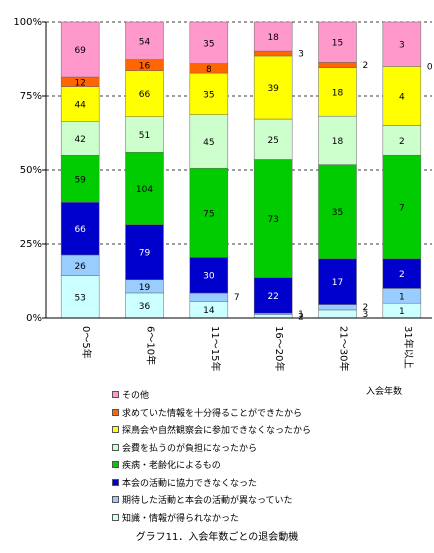 The width and height of the screenshot is (434, 553). Describe the element at coordinates (384, 392) in the screenshot. I see `x-axis-title: 入会年数` at that location.